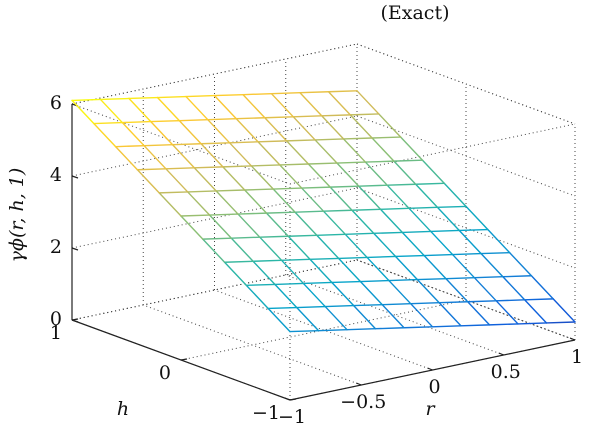  What do you see at coordinates (414, 13) in the screenshot?
I see `chart-title: (Exact)` at bounding box center [414, 13].